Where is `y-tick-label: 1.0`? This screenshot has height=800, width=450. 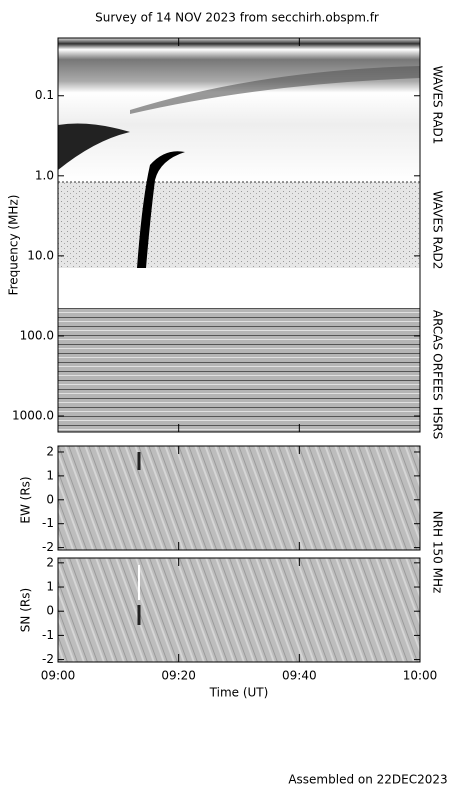 y-tick-label: 1.0 is located at coordinates (44, 175).